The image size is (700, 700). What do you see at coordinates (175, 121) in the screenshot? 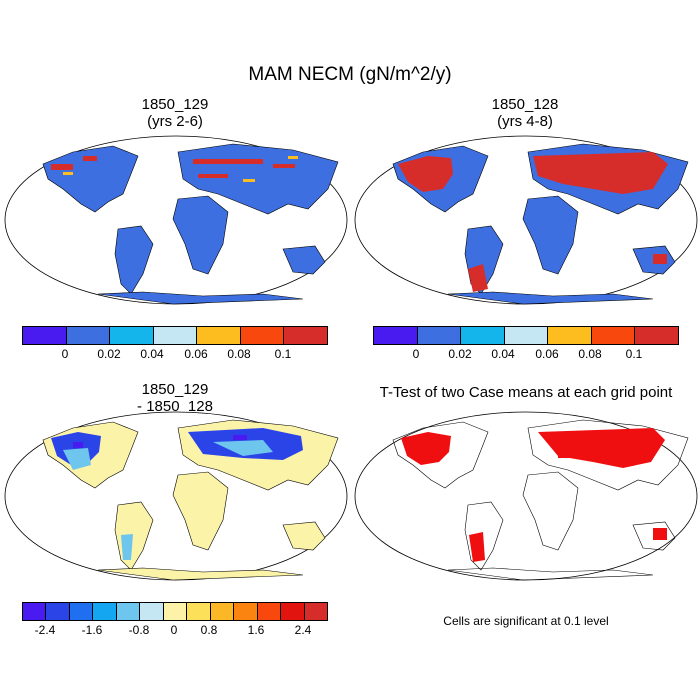
I see `panel1-title-line2: (yrs 2-6)` at bounding box center [175, 121].